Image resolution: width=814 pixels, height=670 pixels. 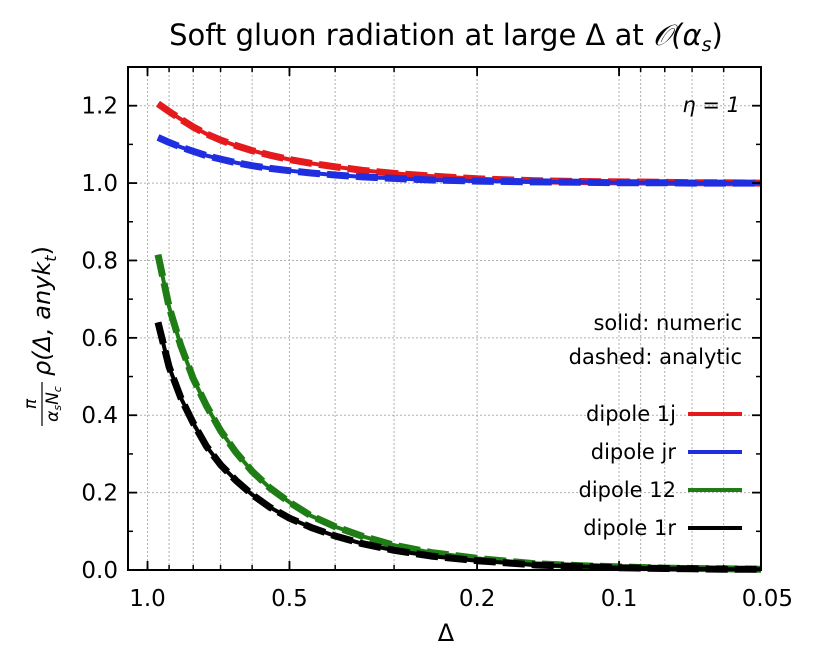 I want to click on legend-label: dipole 1r, so click(x=629, y=528).